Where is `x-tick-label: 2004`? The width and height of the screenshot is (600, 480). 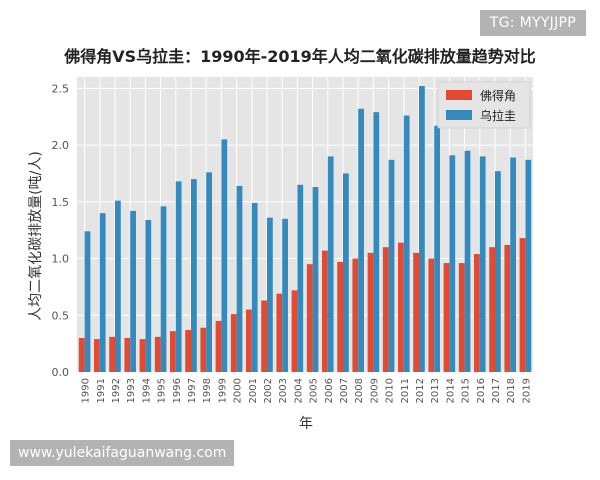 x-tick-label: 2004 is located at coordinates (298, 390).